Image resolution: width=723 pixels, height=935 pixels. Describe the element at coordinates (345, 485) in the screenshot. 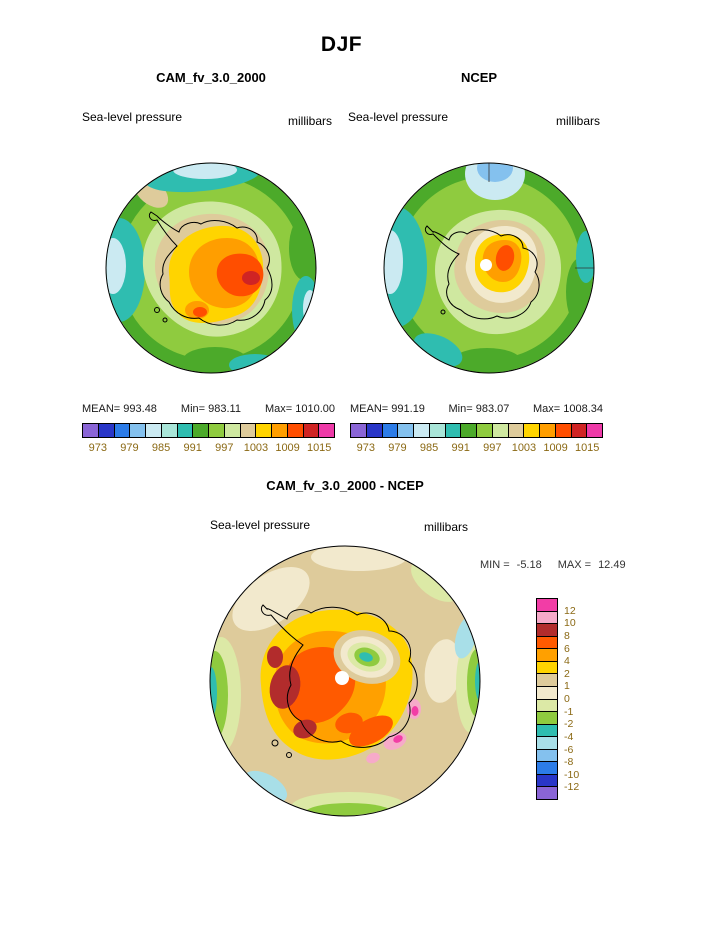

I see `diff-panel-title: CAM_fv_3.0_2000 - NCEP` at that location.